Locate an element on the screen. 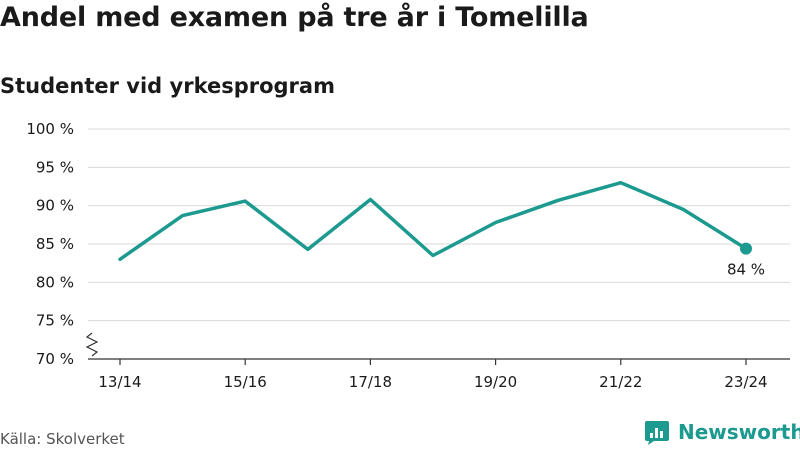 The width and height of the screenshot is (800, 450). axis-break-icon is located at coordinates (92, 344).